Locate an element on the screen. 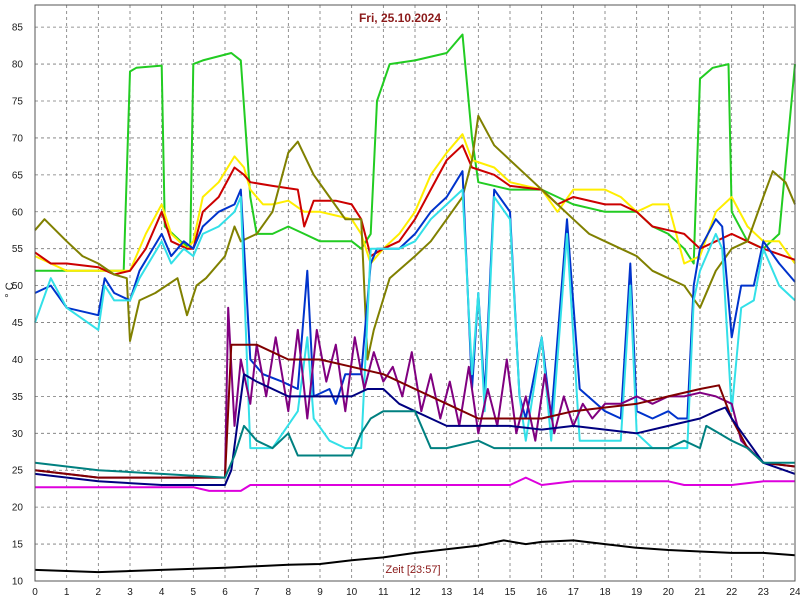 Image resolution: width=800 pixels, height=600 pixels. y-axis-label: ° C is located at coordinates (10, 289).